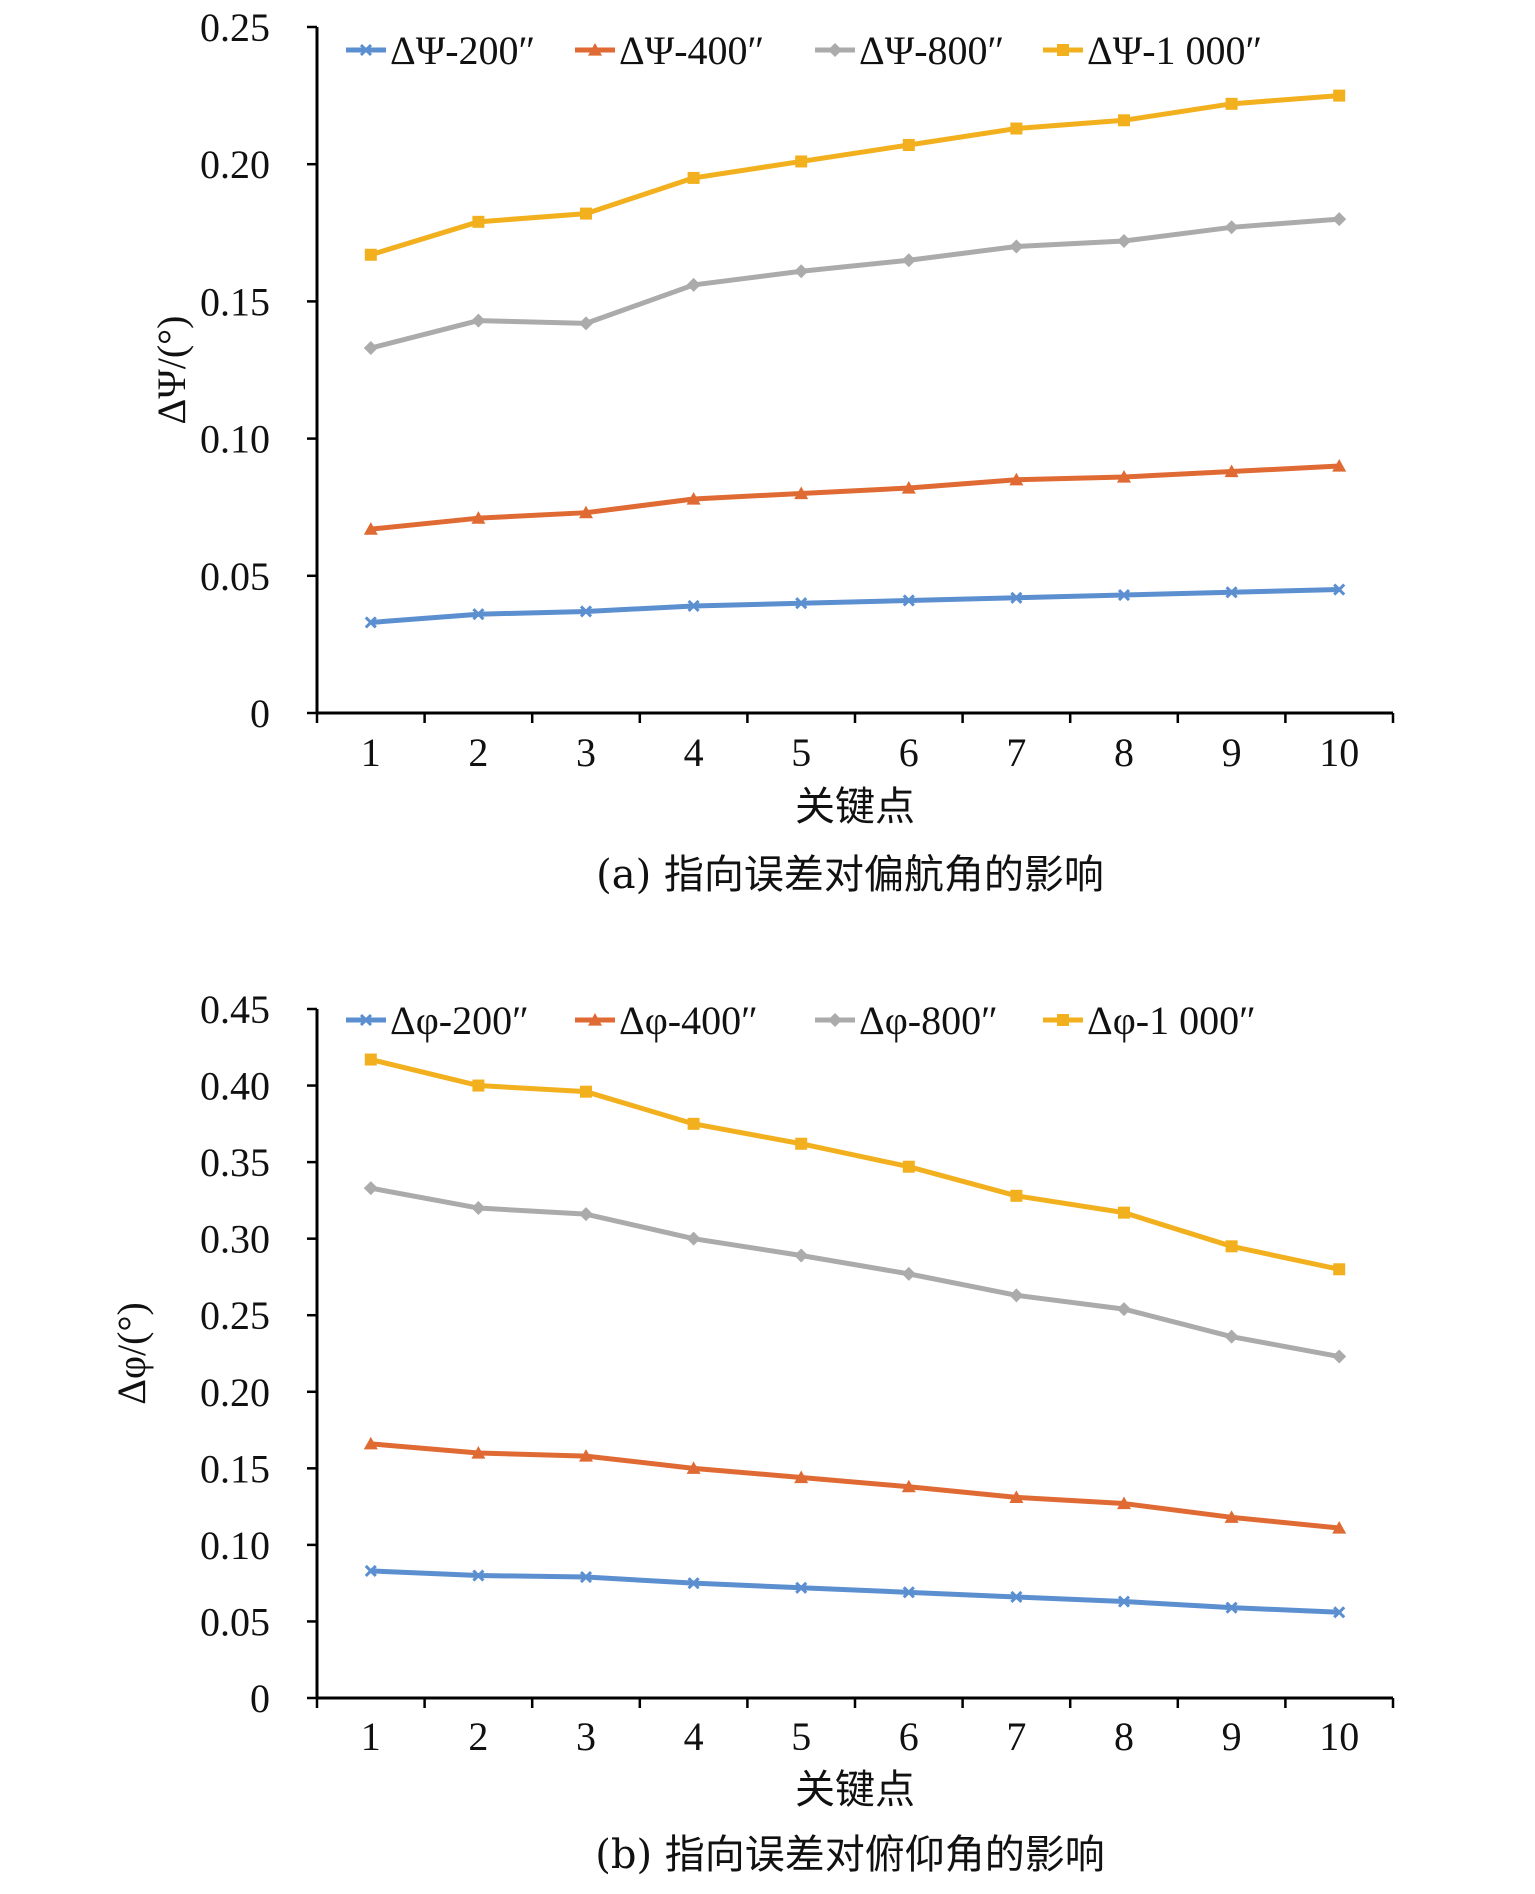  I want to click on x-tick-label: 1, so click(371, 1736).